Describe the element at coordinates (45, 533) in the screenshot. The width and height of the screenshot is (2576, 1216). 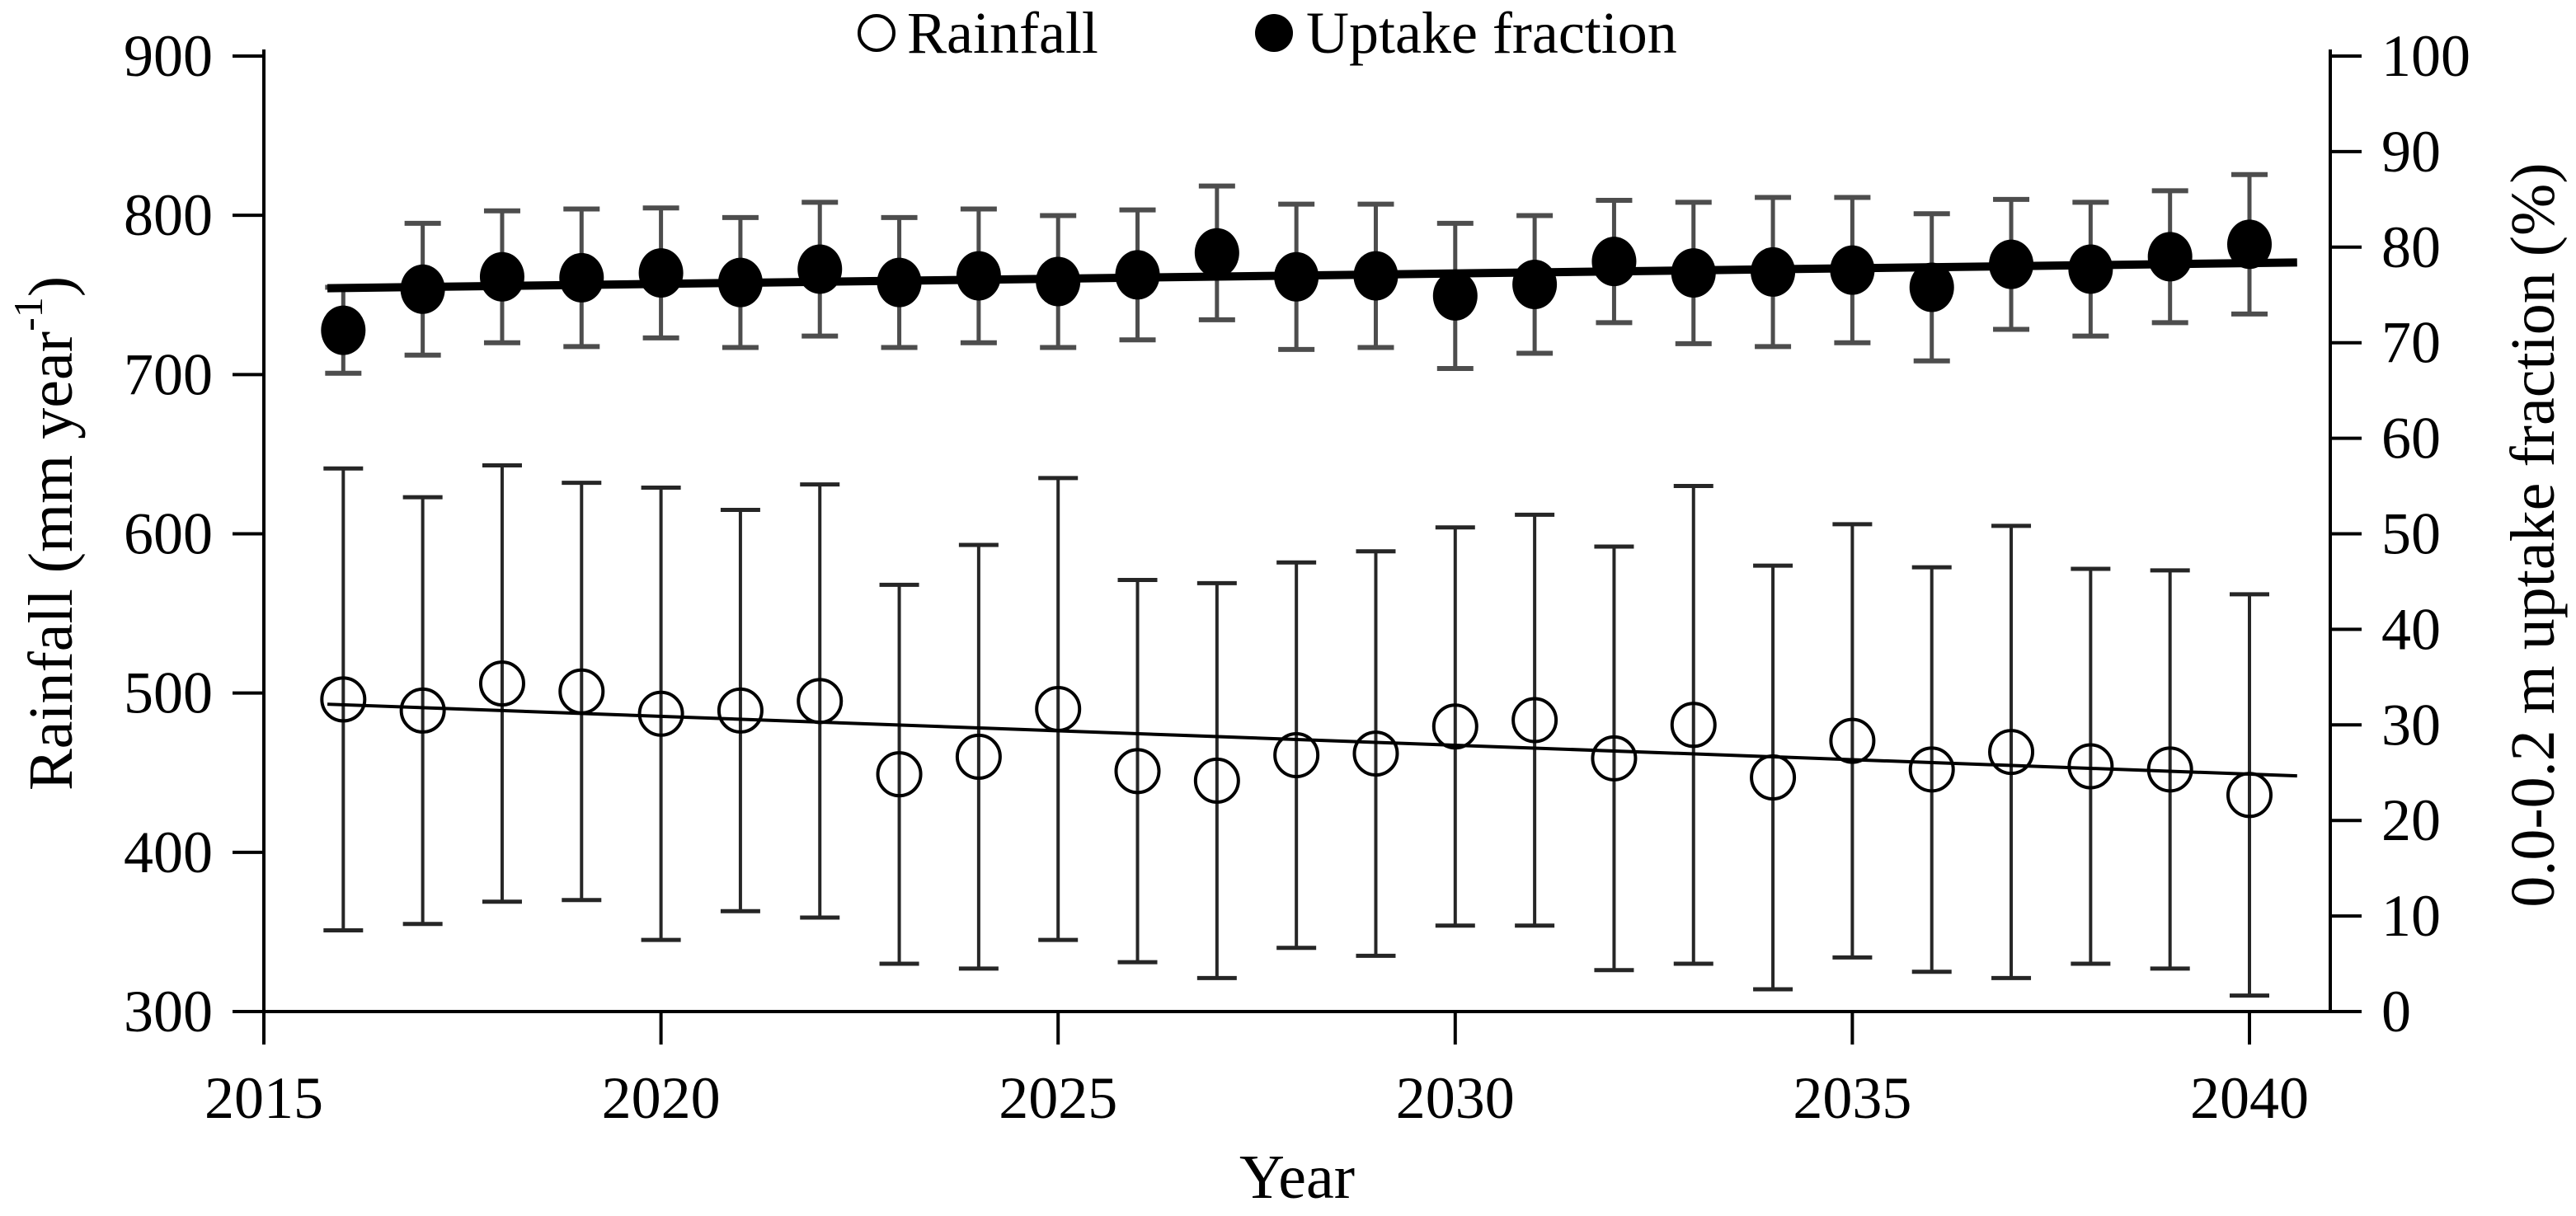
I see `left-axis-title: Rainfall (mm year-1)` at that location.